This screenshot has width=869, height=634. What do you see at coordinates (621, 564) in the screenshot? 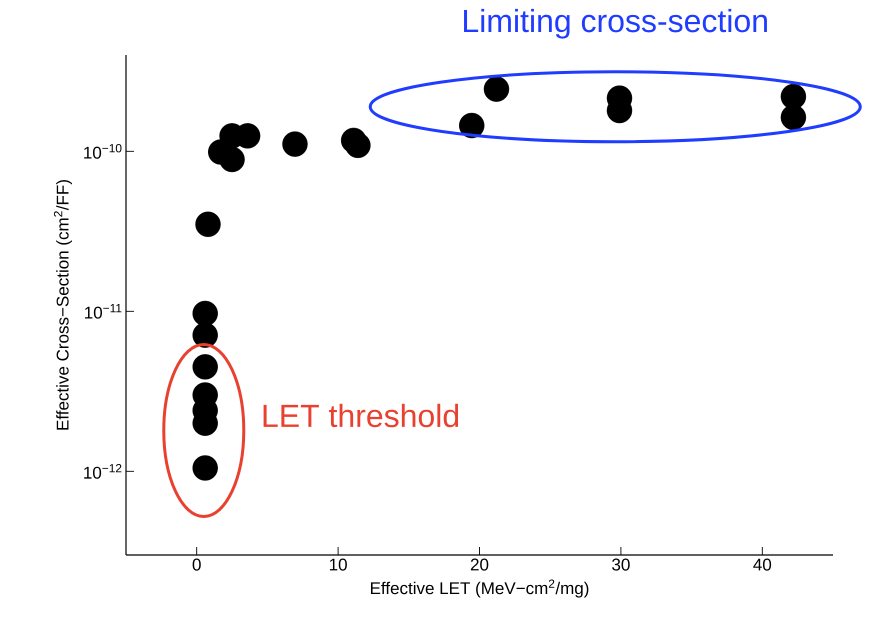
I see `x-tick-label: 30` at bounding box center [621, 564].